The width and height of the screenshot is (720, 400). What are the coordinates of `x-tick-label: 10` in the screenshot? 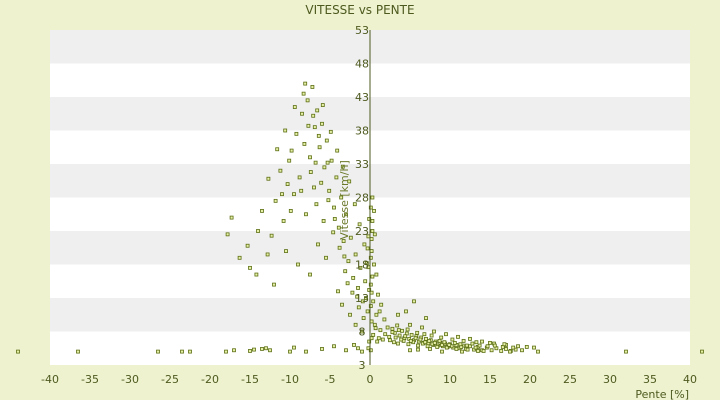 It's located at (450, 379).